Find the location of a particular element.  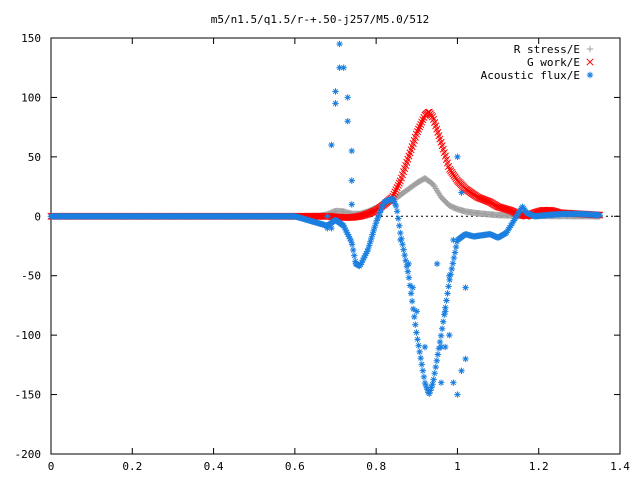

y-tick-label: 150 is located at coordinates (31, 38).